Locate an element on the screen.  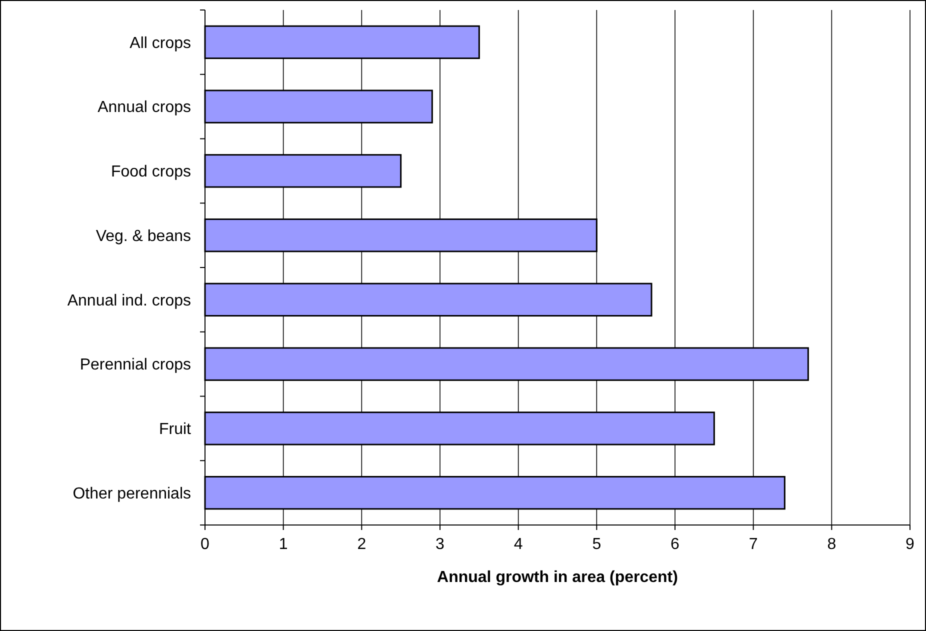
x-tick-label: 3 is located at coordinates (440, 544).